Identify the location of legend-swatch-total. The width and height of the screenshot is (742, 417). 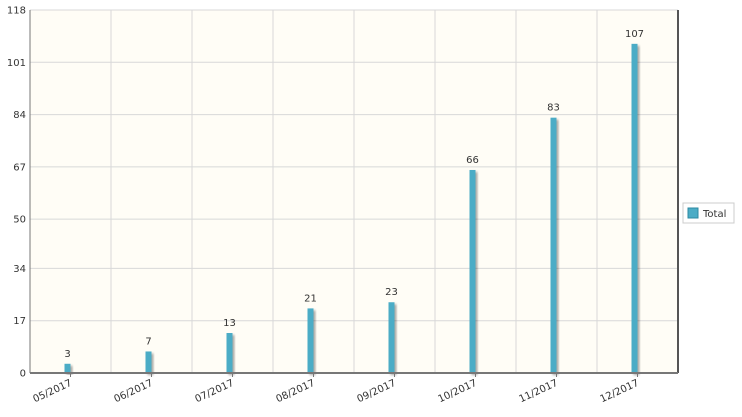
(693, 213).